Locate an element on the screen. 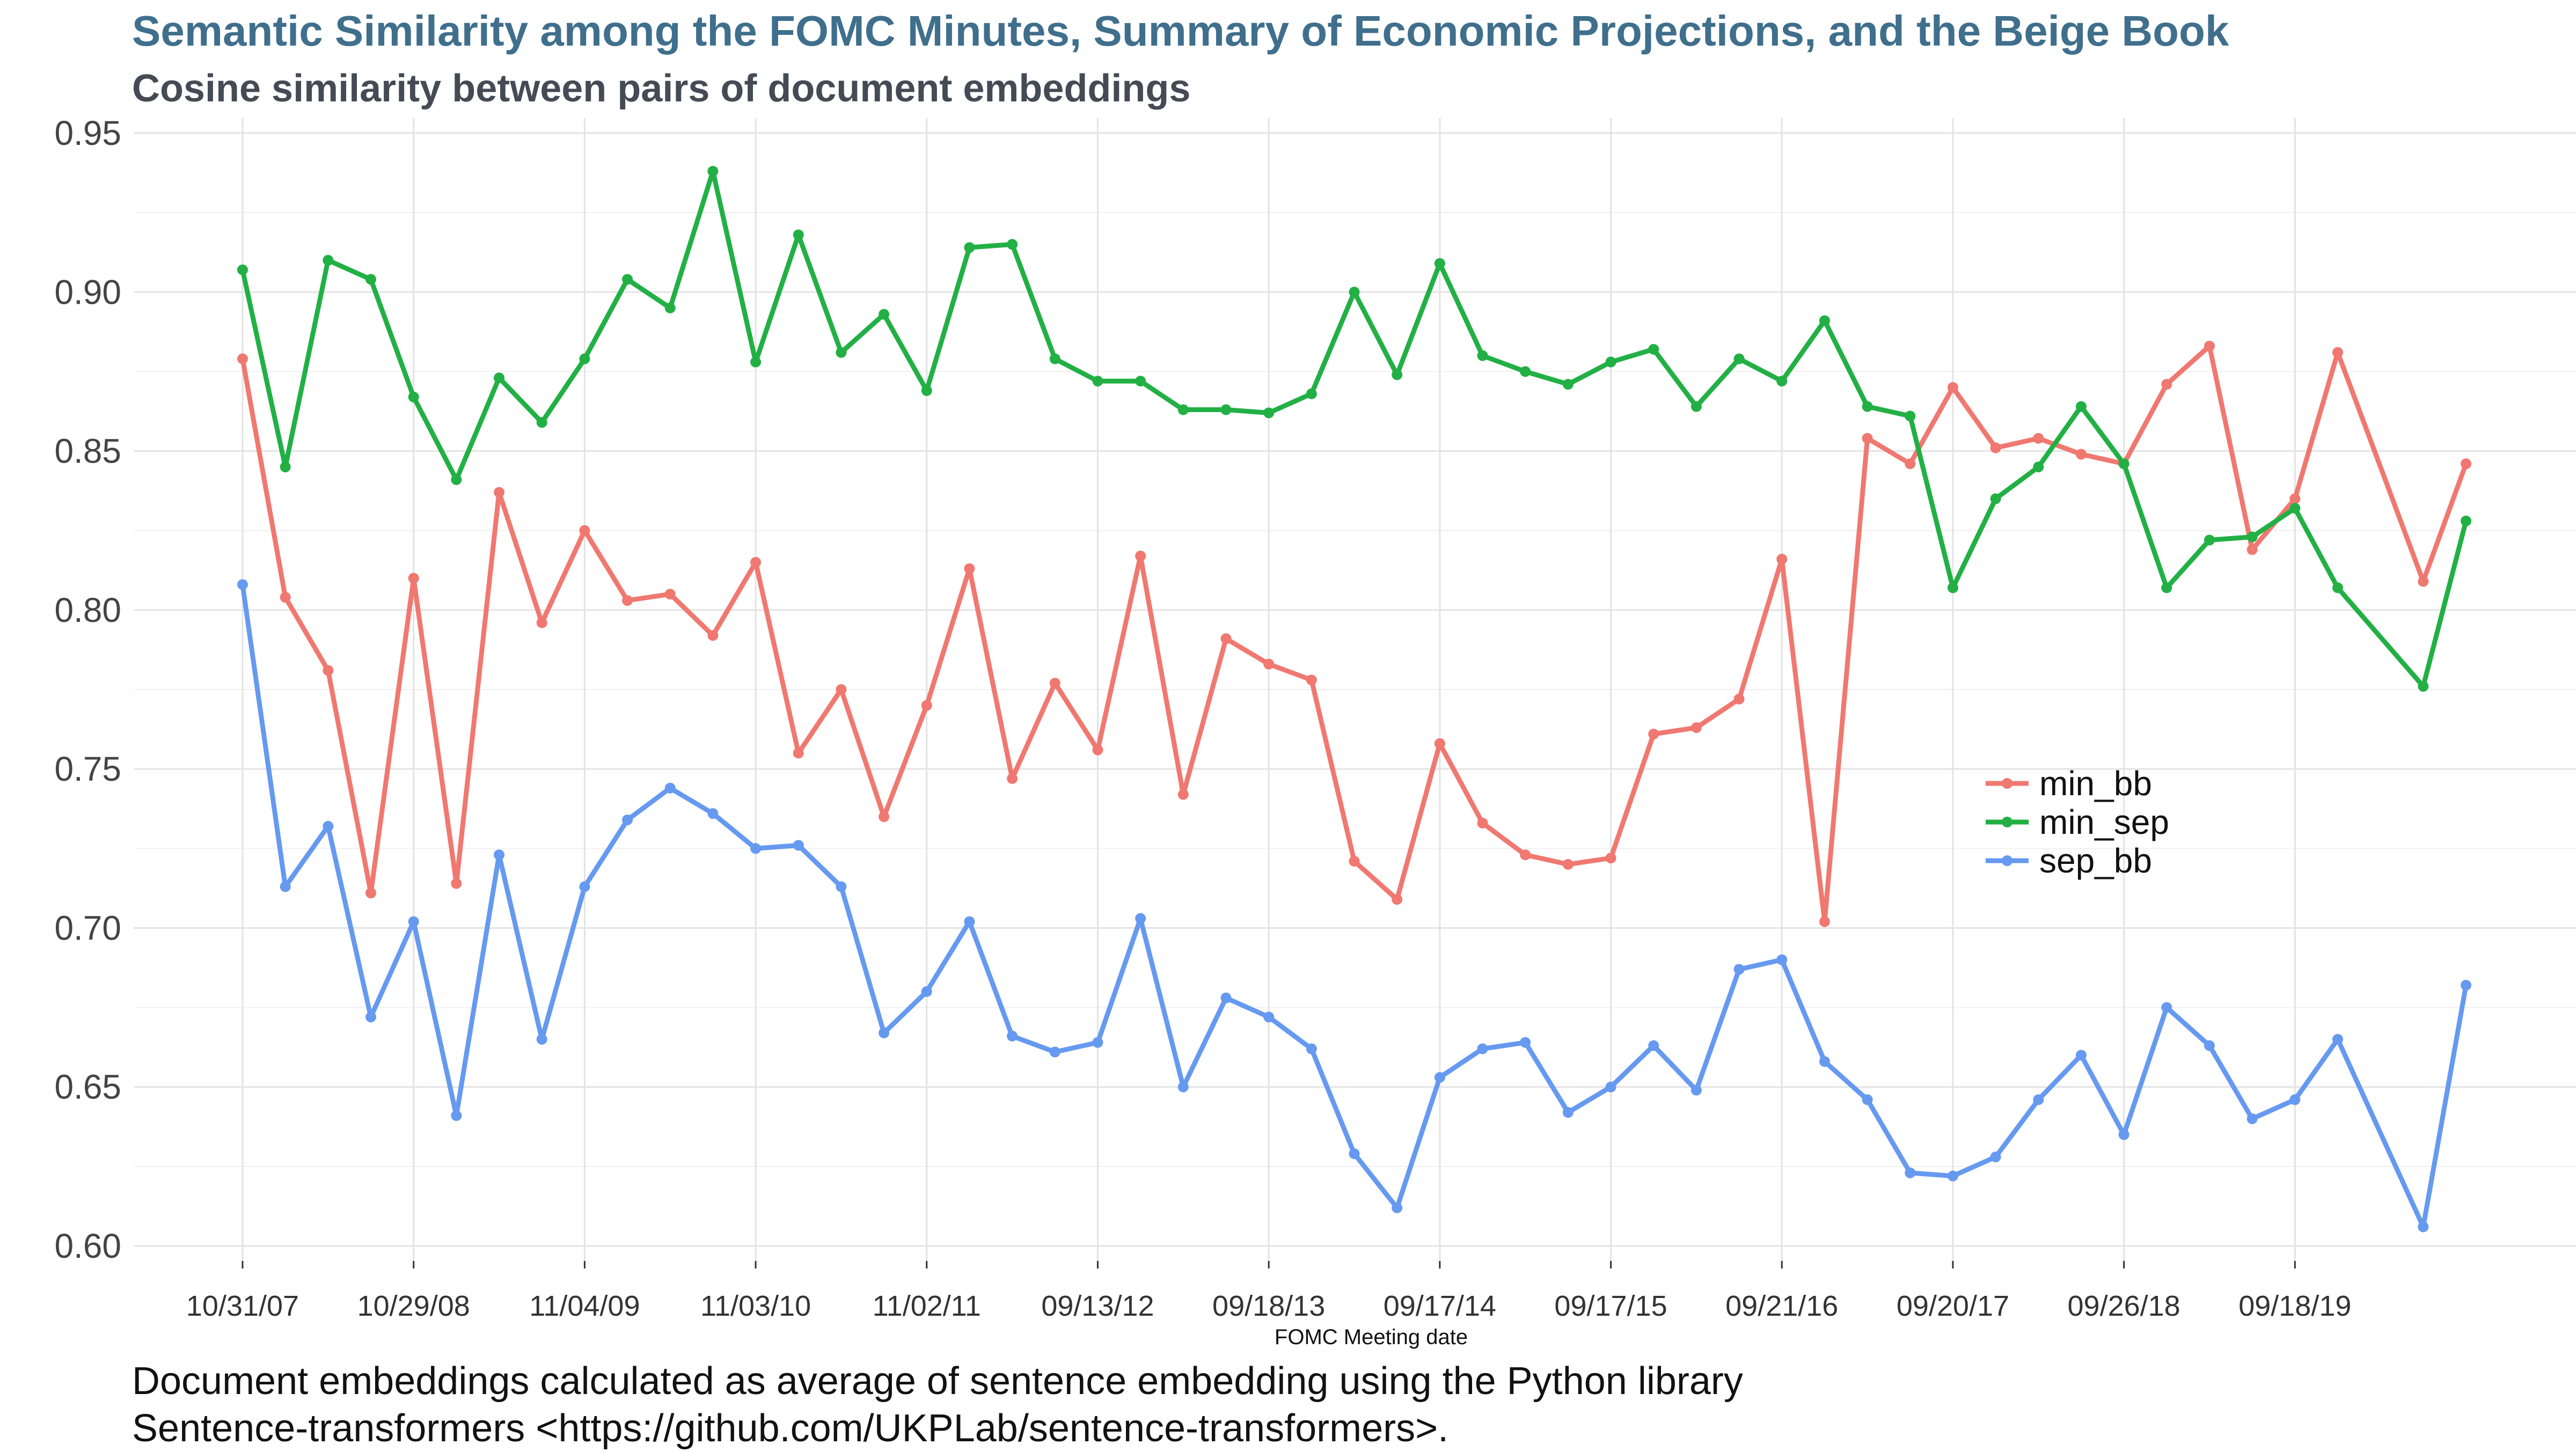 The height and width of the screenshot is (1452, 2576). x-tick-label: 11/04/09 is located at coordinates (584, 1306).